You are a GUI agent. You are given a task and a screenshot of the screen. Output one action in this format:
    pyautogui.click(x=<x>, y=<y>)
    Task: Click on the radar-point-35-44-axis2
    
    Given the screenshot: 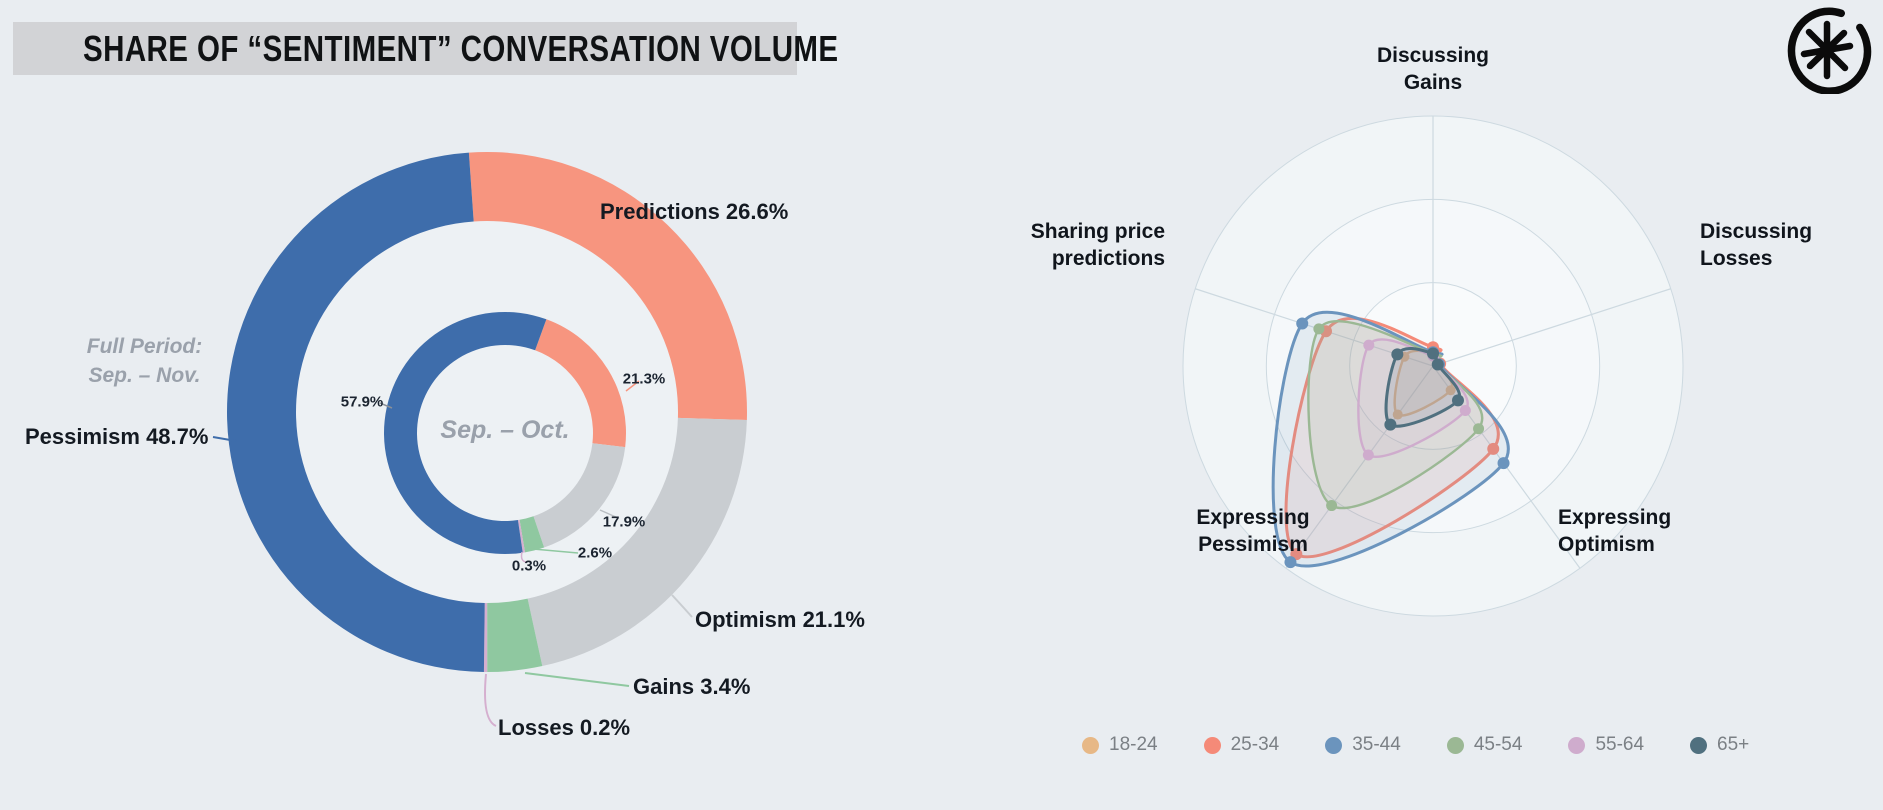 What is the action you would take?
    pyautogui.click(x=1503, y=463)
    